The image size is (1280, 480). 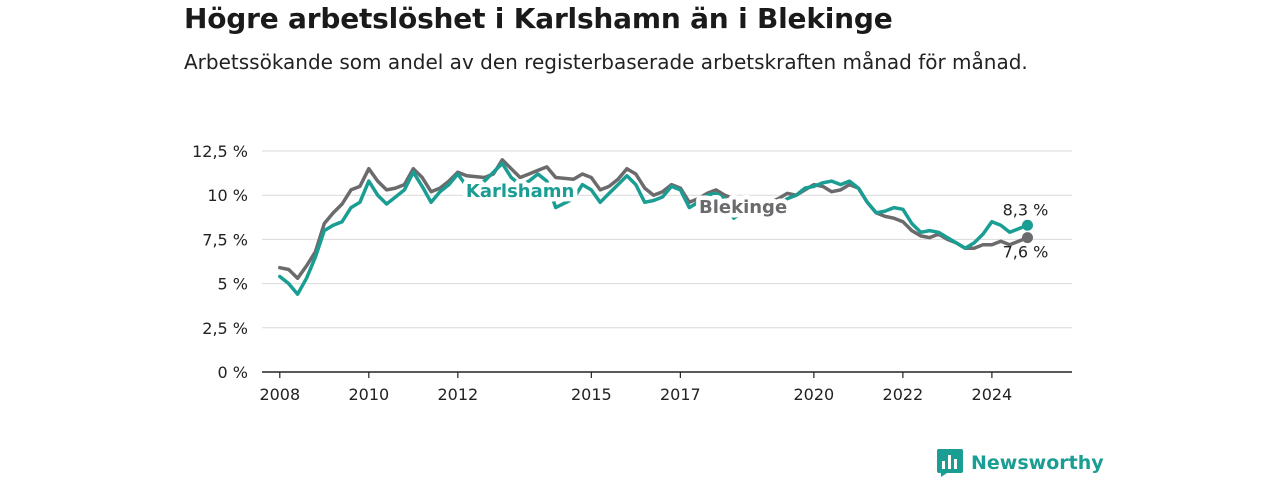 What do you see at coordinates (225, 328) in the screenshot?
I see `y-tick-label: 2,5 %` at bounding box center [225, 328].